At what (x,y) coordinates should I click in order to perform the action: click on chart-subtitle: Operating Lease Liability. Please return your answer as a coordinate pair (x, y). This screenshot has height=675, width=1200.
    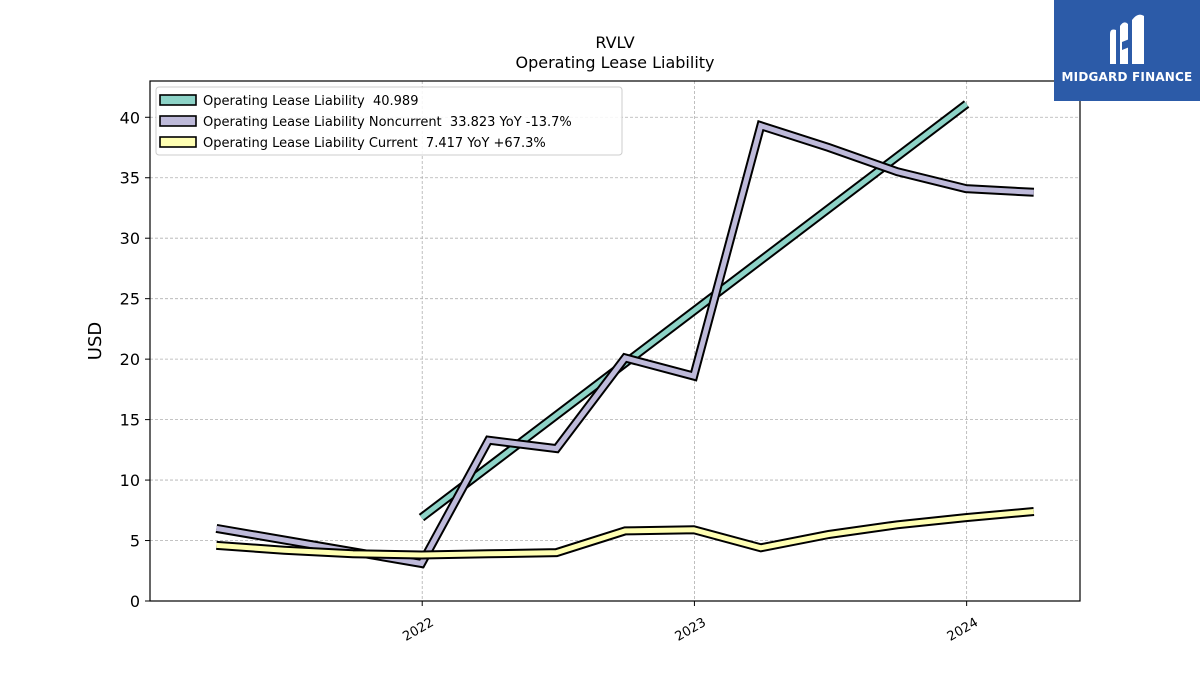
    Looking at the image, I should click on (614, 62).